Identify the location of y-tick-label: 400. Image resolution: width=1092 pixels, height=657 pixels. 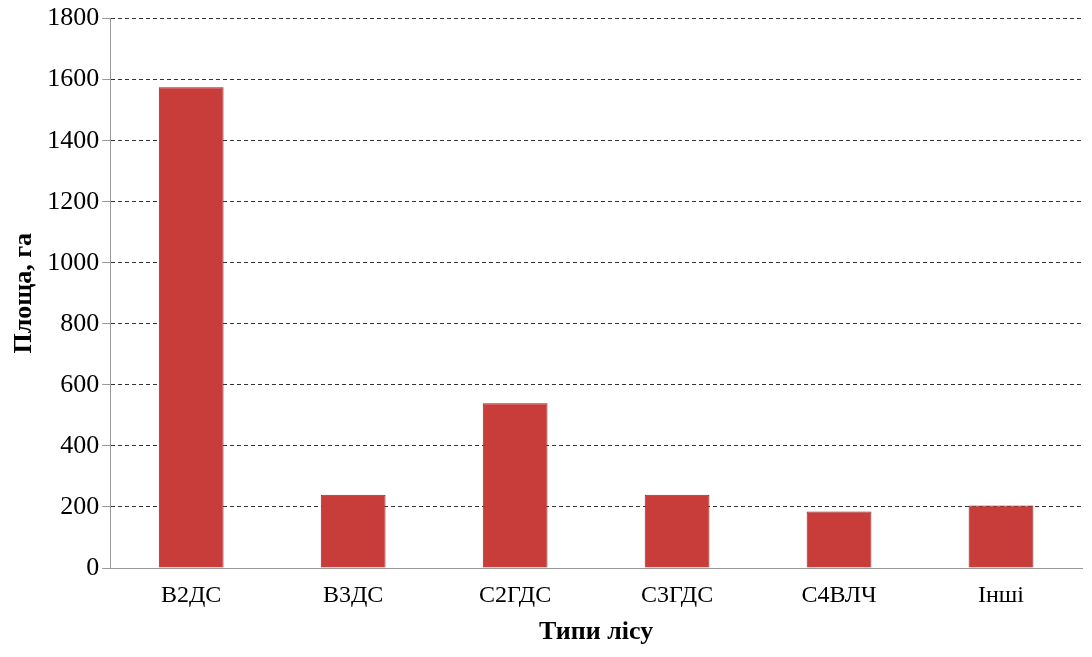
(80, 444).